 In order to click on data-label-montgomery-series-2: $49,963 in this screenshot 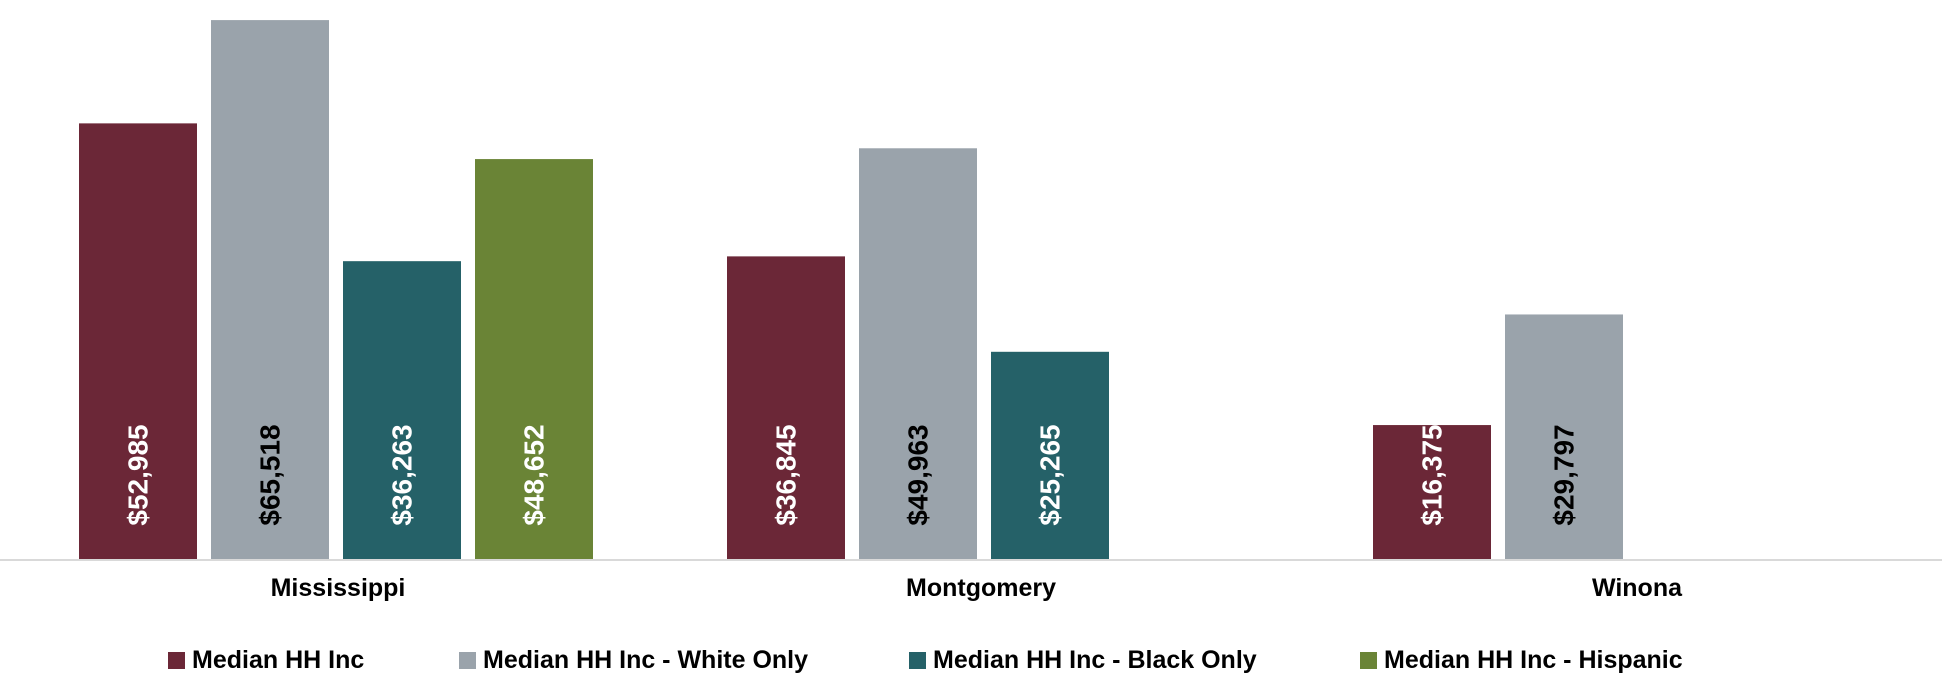, I will do `click(918, 474)`.